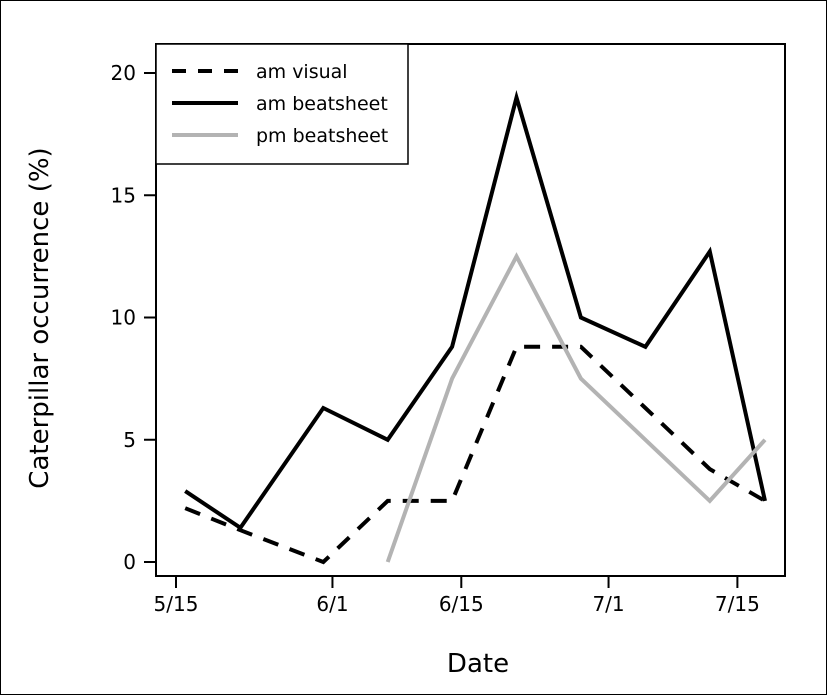 This screenshot has width=827, height=695. I want to click on legend-label: am beatsheet, so click(322, 104).